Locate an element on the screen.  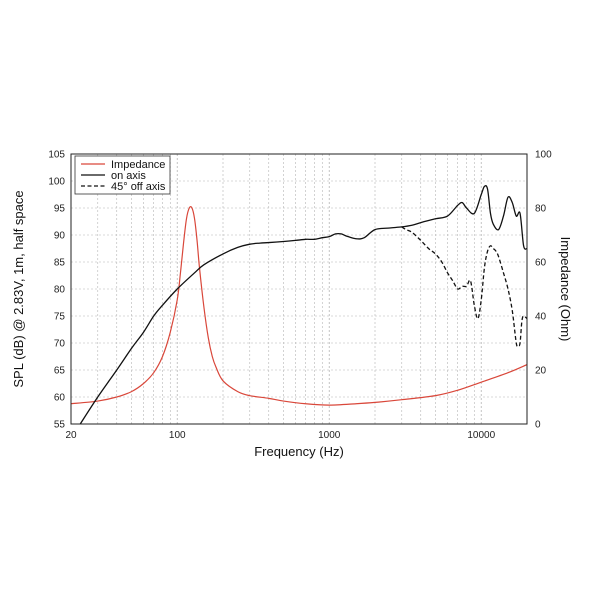
y-right-tick-label: 100 is located at coordinates (543, 155).